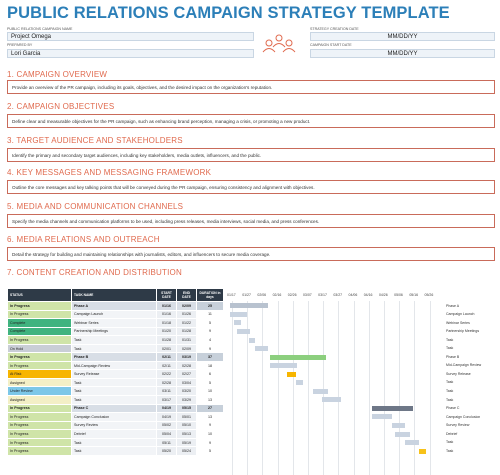  I want to click on task-name-cell: Phase C, so click(114, 408).